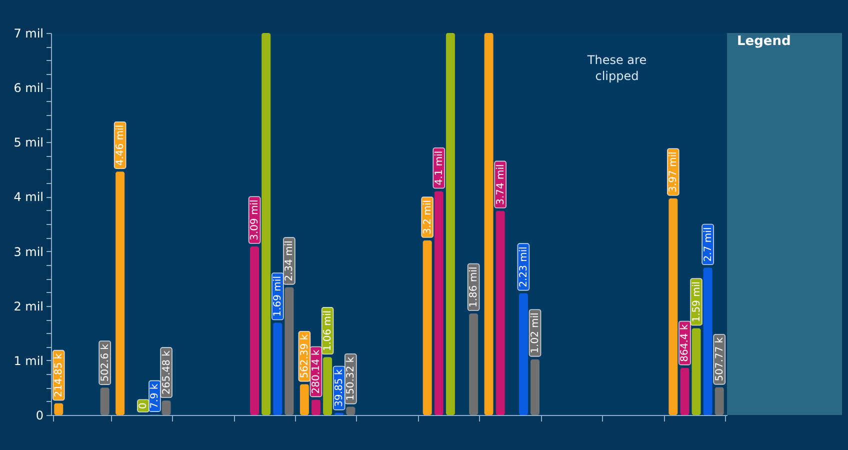 Image resolution: width=848 pixels, height=450 pixels. I want to click on y-tick-label: 6 mil, so click(29, 88).